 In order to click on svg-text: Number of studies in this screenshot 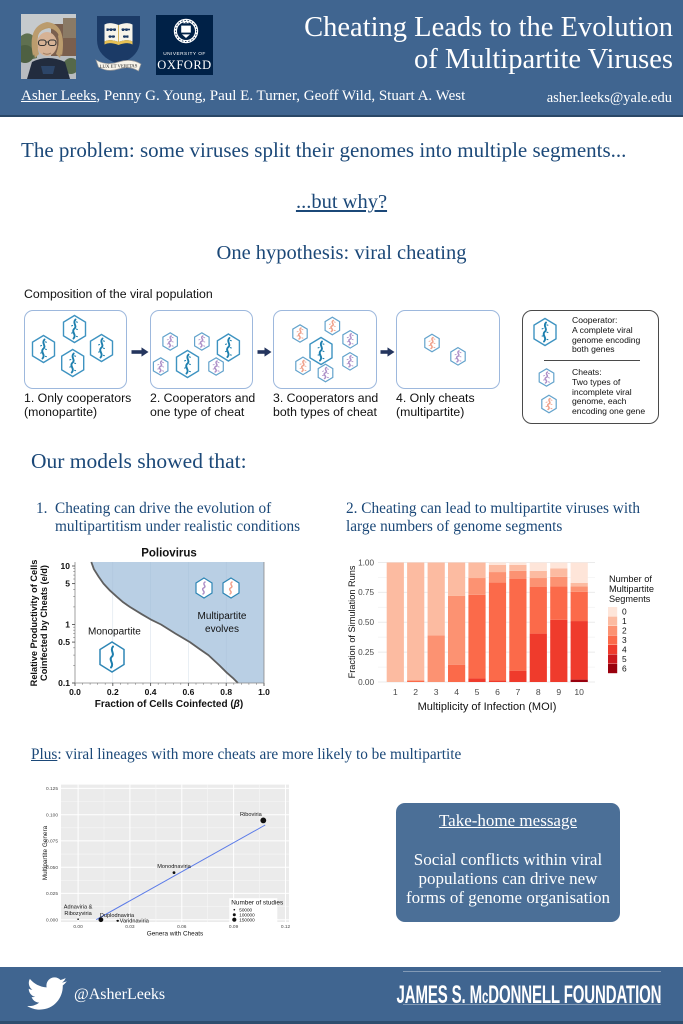, I will do `click(257, 903)`.